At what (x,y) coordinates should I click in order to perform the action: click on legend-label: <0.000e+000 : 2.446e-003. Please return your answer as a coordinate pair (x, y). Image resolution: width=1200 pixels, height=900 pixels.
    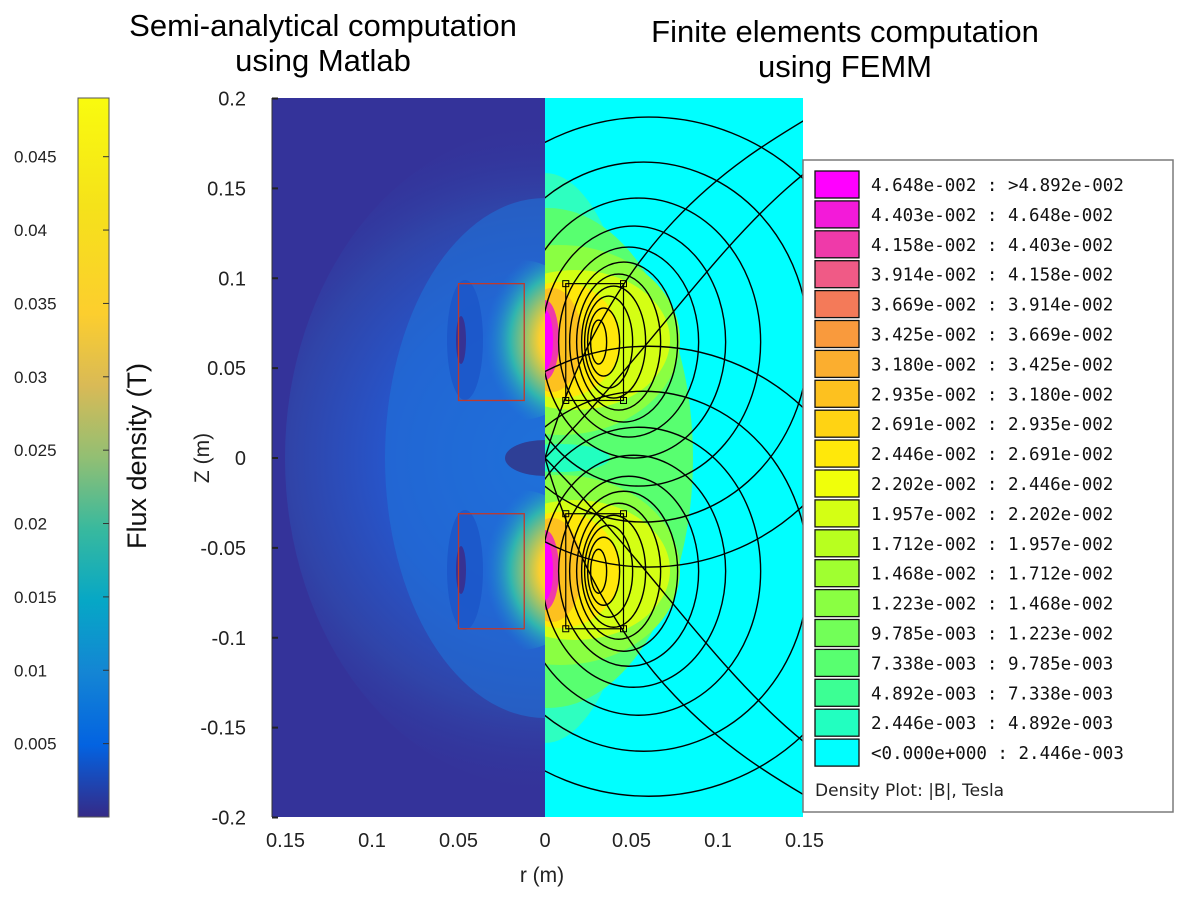
    Looking at the image, I should click on (997, 754).